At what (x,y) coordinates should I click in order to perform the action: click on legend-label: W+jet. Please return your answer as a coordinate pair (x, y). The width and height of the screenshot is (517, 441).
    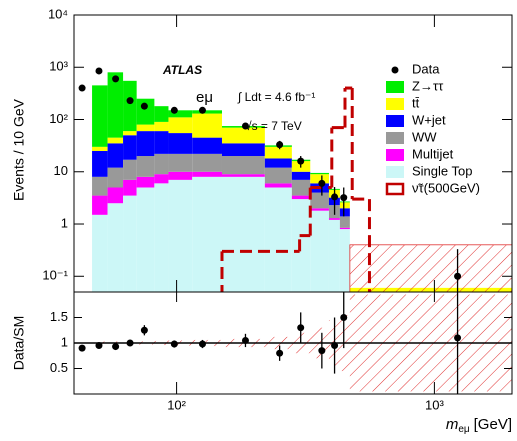
    Looking at the image, I should click on (429, 119).